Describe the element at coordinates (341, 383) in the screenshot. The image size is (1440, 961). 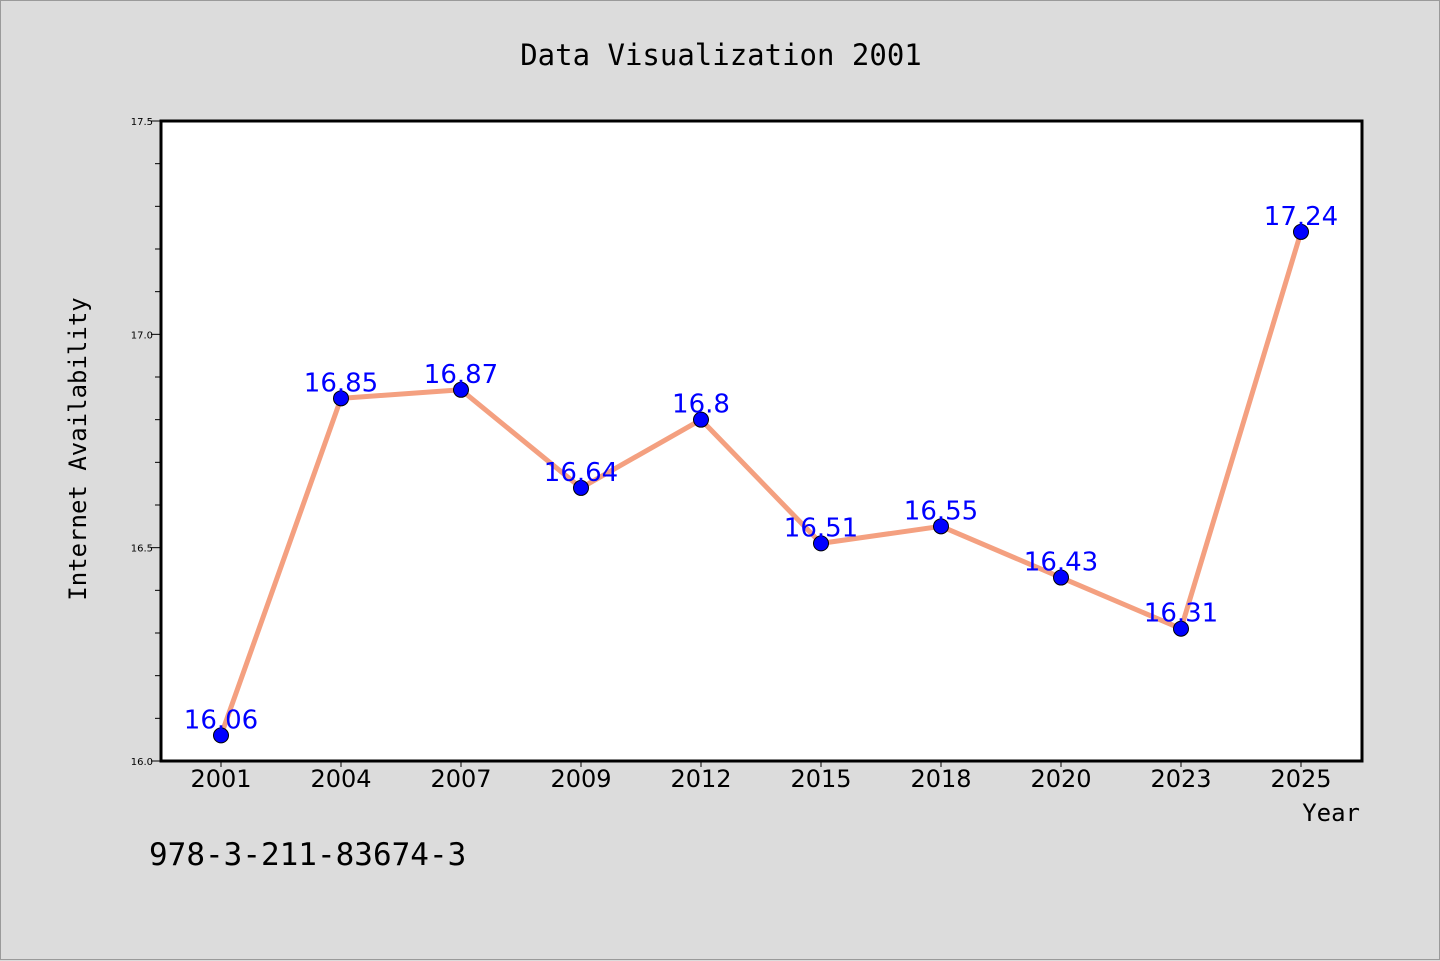
I see `data-label: 16.85` at that location.